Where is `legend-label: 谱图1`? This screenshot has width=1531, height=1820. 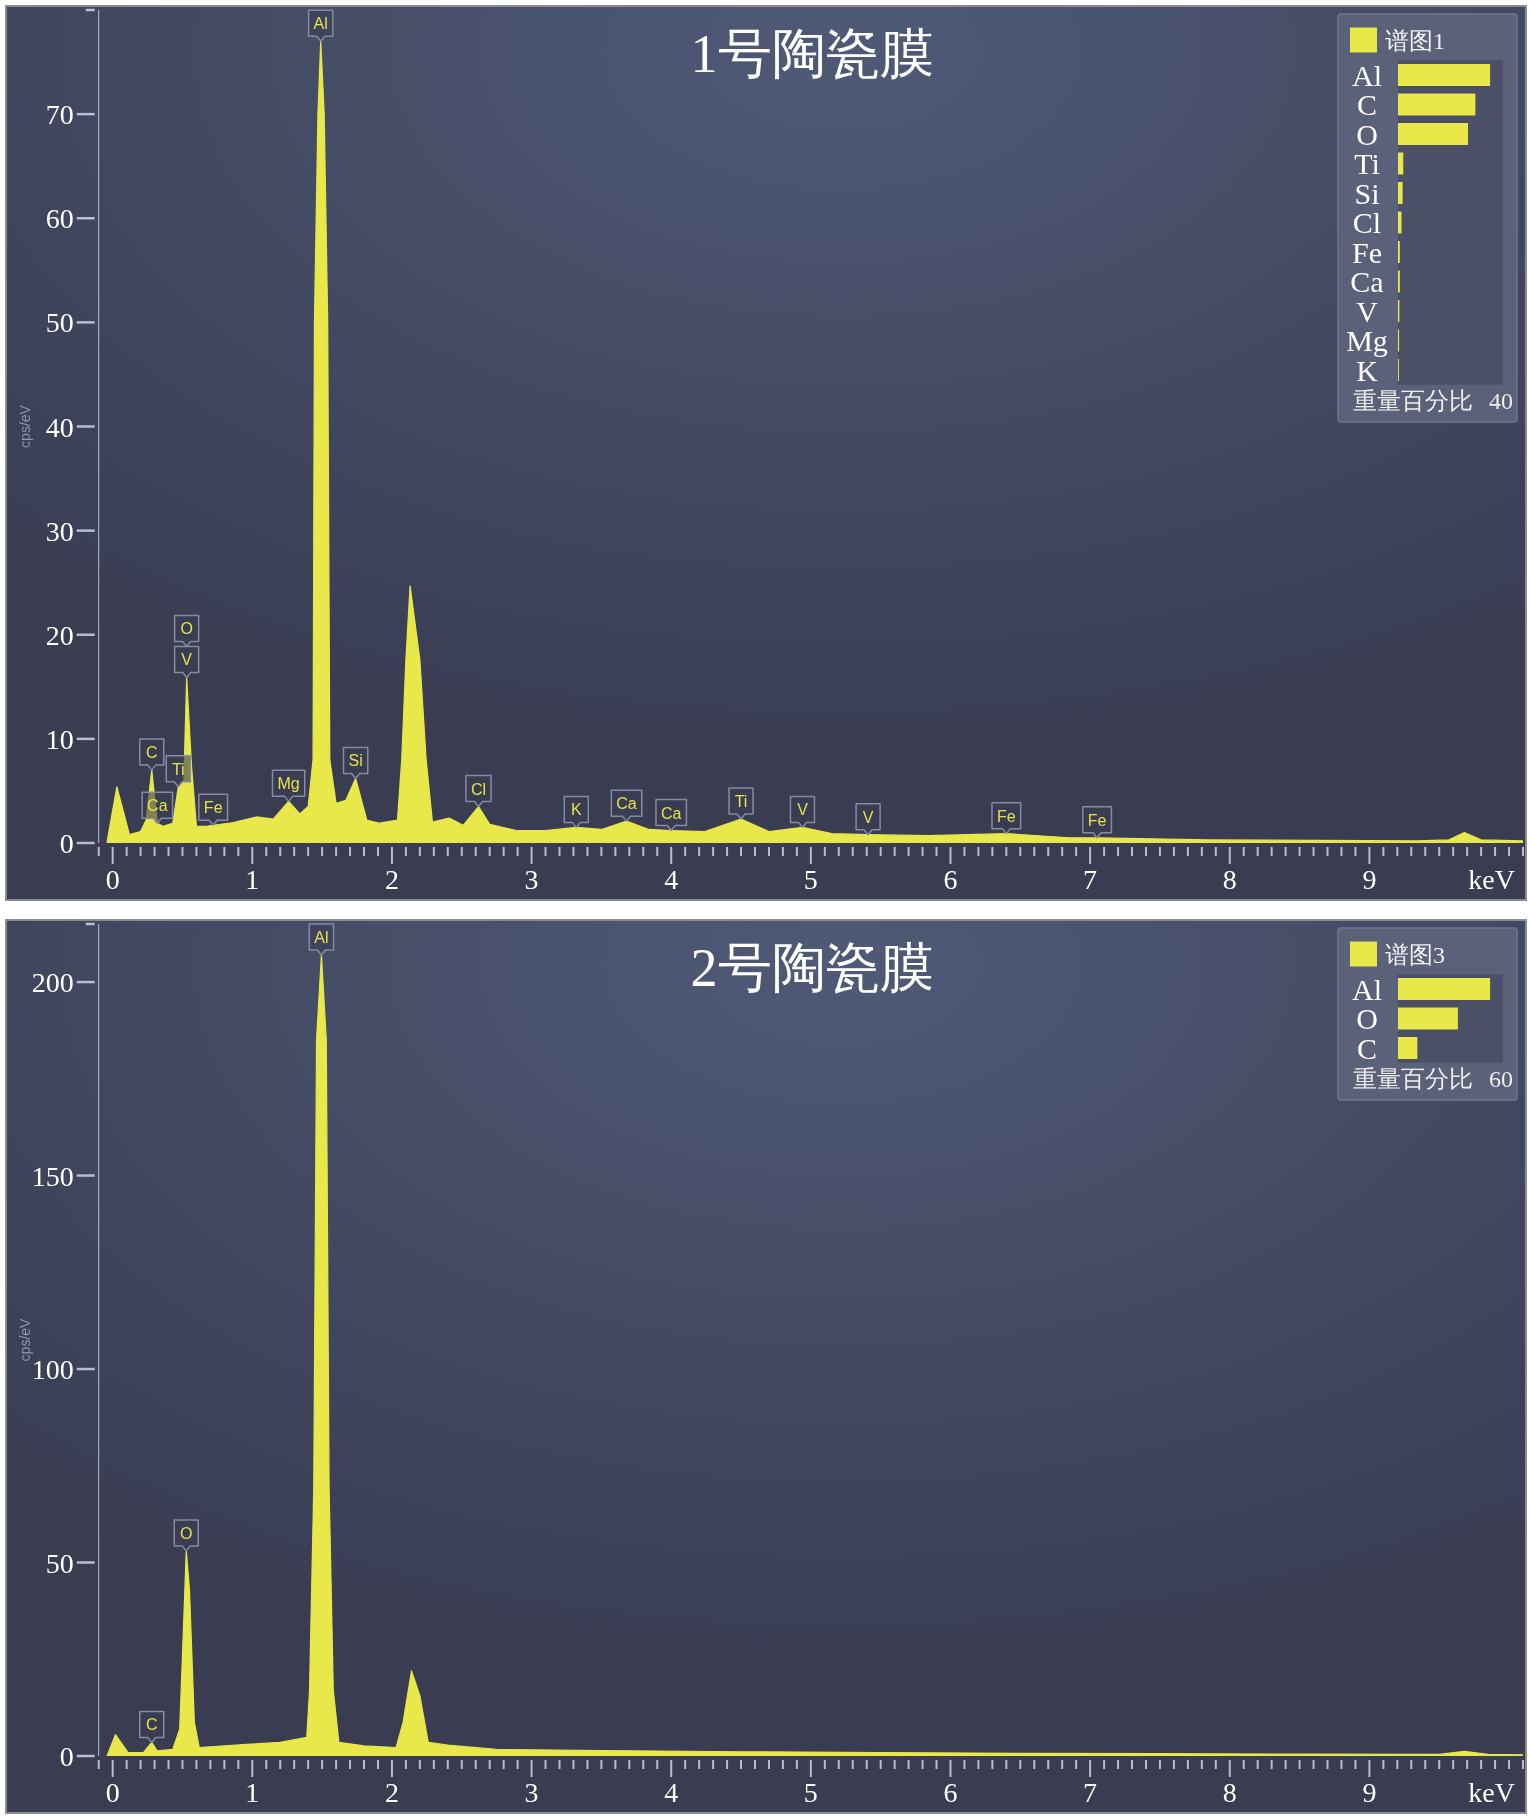
legend-label: 谱图1 is located at coordinates (1415, 40).